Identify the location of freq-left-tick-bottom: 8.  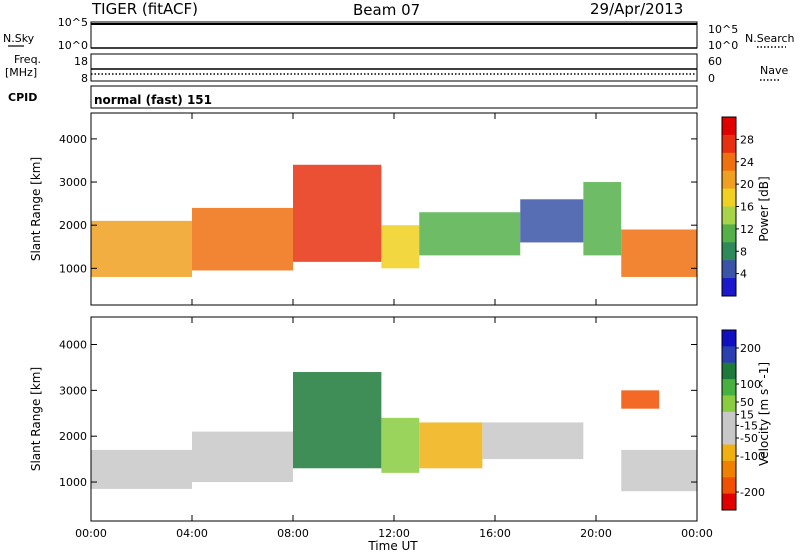
(84, 78).